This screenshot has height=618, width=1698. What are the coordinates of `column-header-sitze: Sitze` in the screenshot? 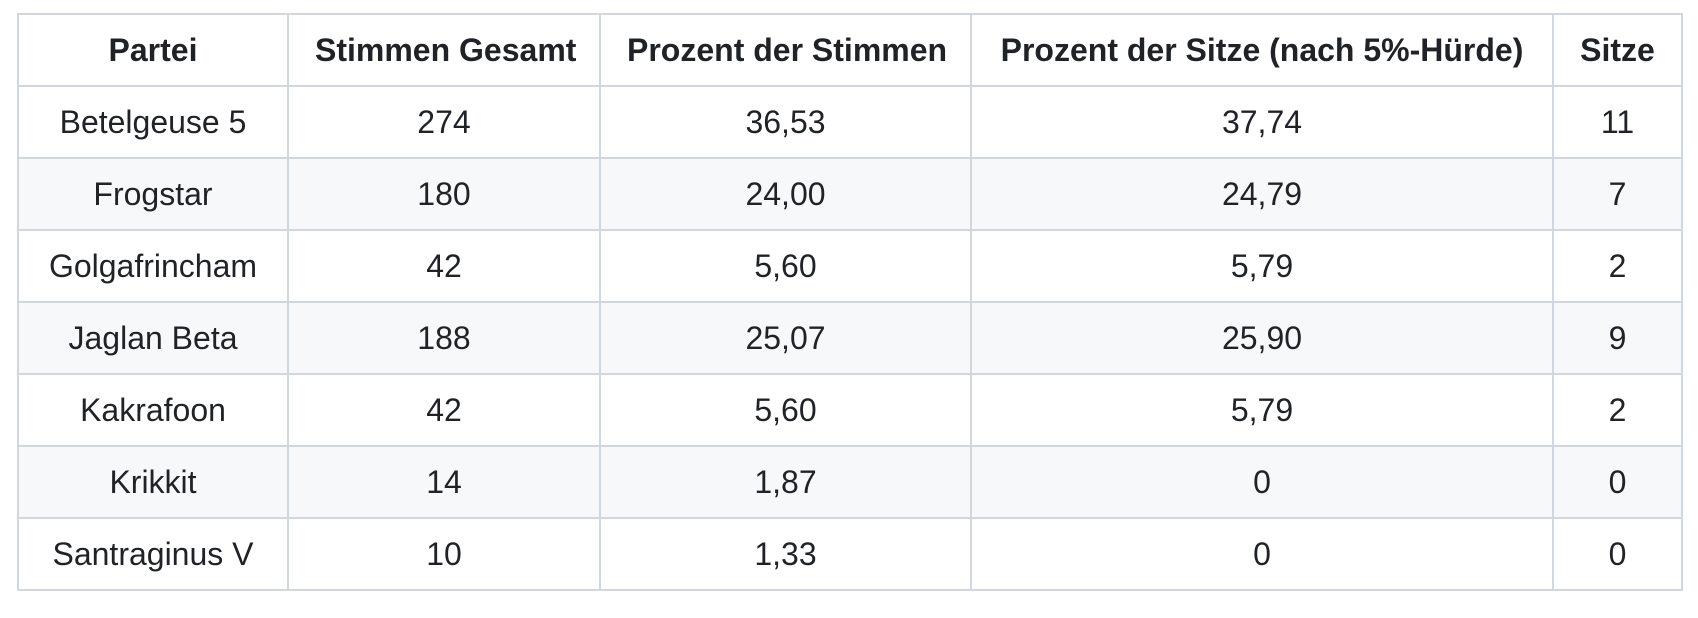 It's located at (1617, 50).